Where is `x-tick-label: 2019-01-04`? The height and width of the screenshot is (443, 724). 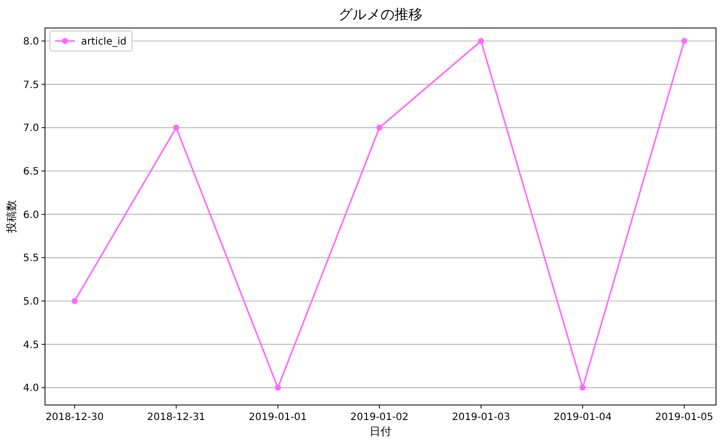 x-tick-label: 2019-01-04 is located at coordinates (583, 417).